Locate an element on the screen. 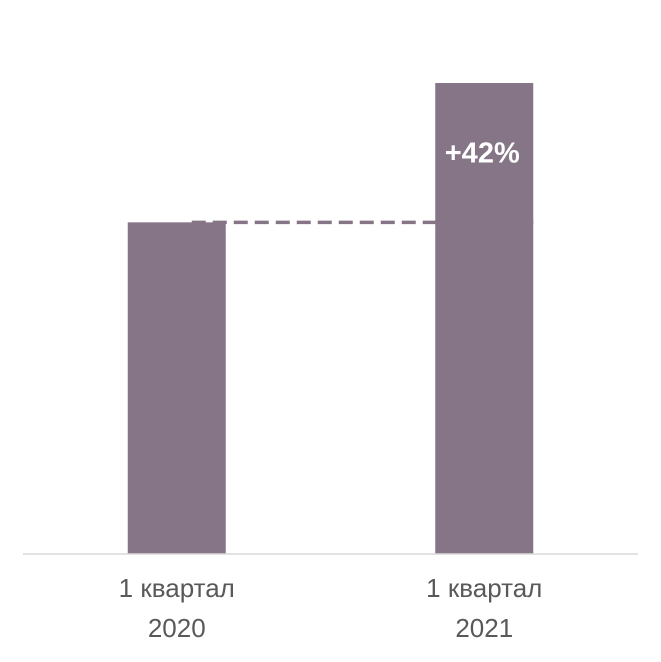  annotation: +42% is located at coordinates (482, 154).